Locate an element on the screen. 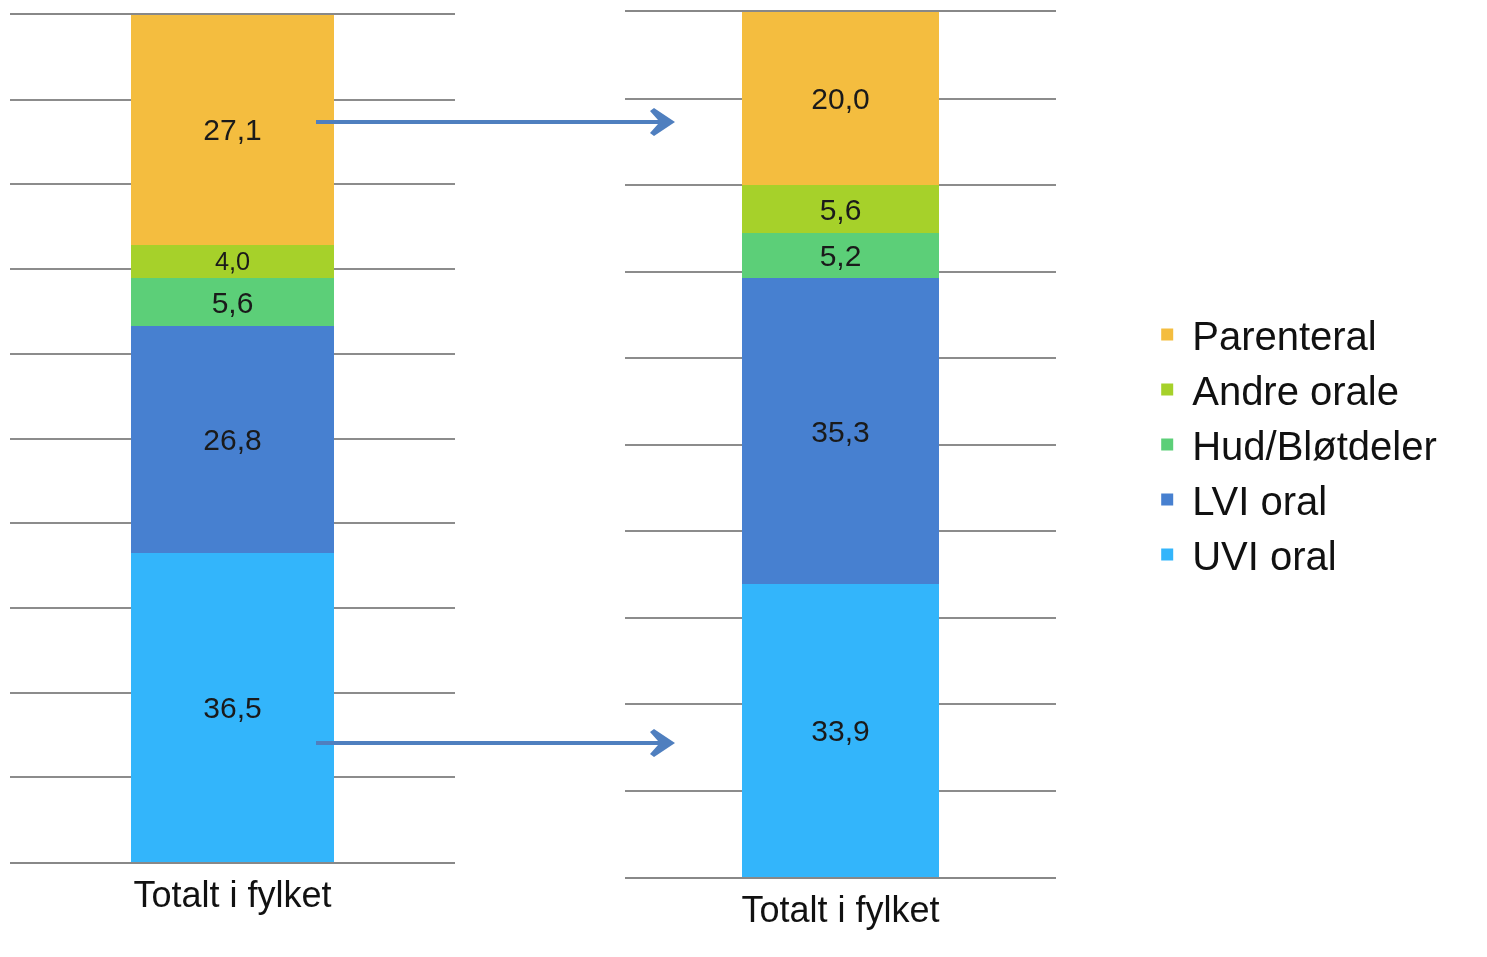 The height and width of the screenshot is (957, 1487). data-label: 27,1 is located at coordinates (232, 130).